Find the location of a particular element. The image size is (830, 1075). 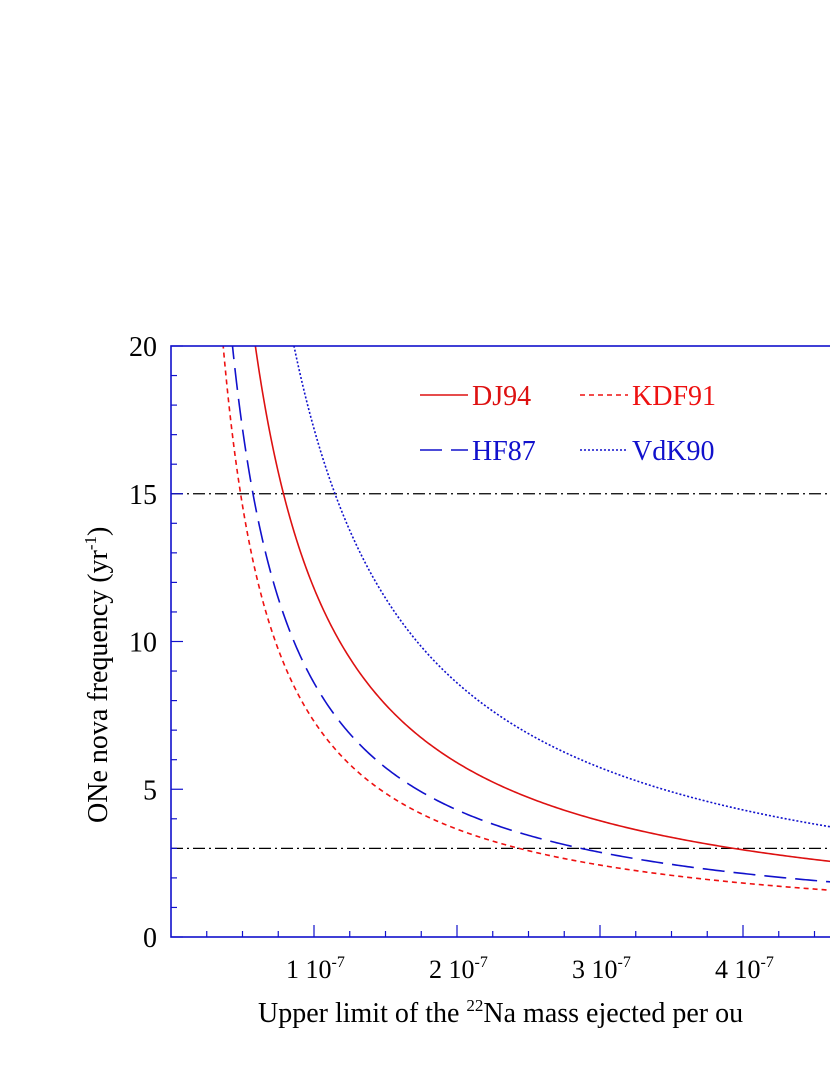

y-axis-title-after: ) is located at coordinates (98, 531).